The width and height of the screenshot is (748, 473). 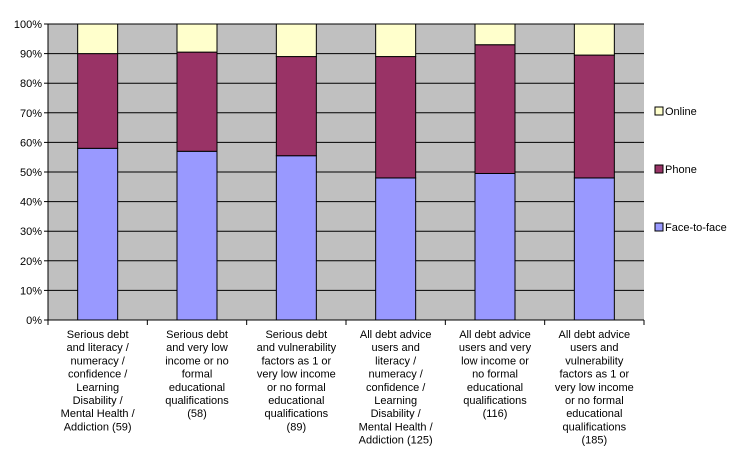 I want to click on legend-label: Phone, so click(x=681, y=170).